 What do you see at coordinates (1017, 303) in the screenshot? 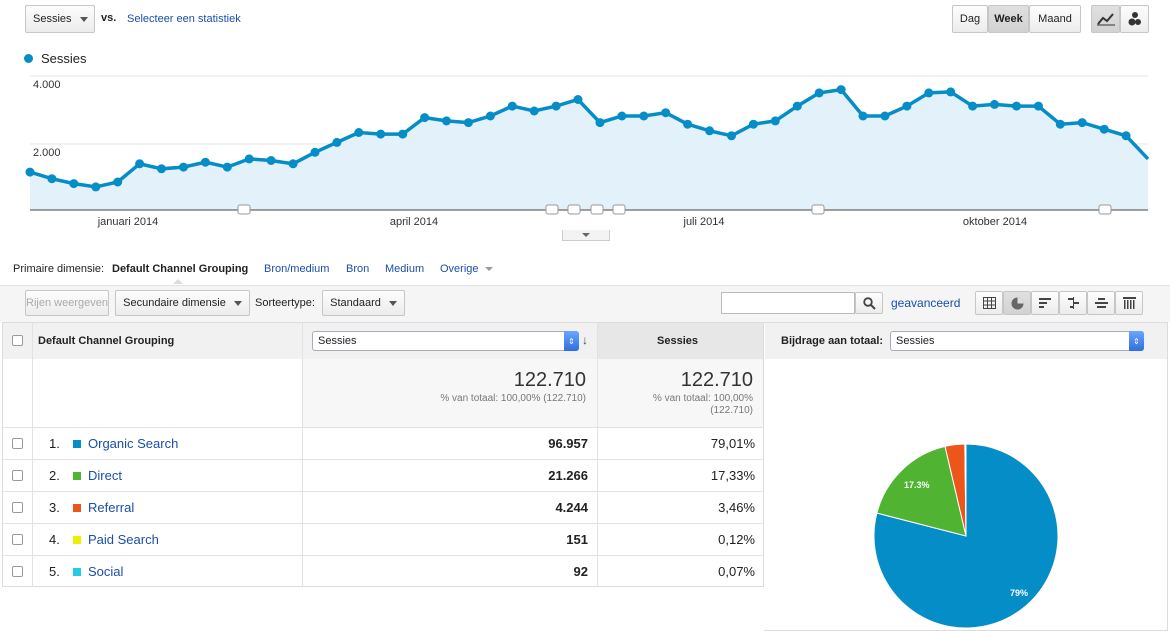
I see `pie-view-button` at bounding box center [1017, 303].